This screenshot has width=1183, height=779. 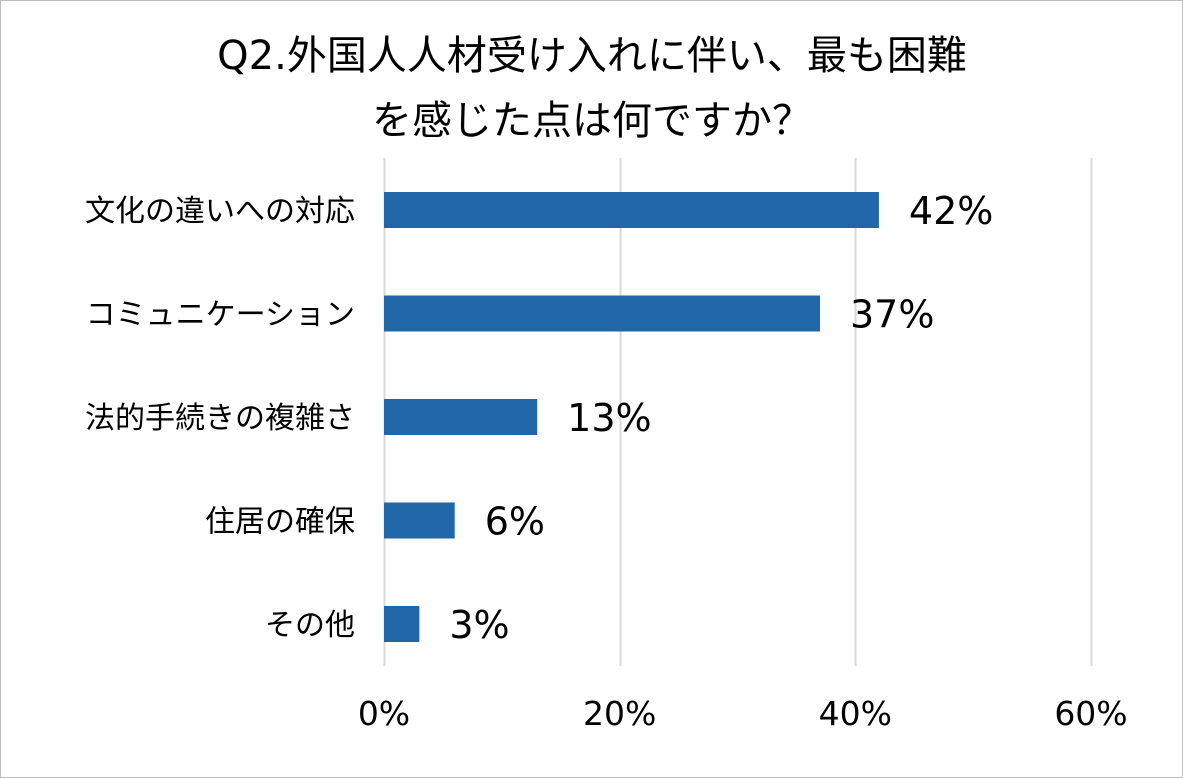 What do you see at coordinates (609, 418) in the screenshot?
I see `data-label-2: 13%` at bounding box center [609, 418].